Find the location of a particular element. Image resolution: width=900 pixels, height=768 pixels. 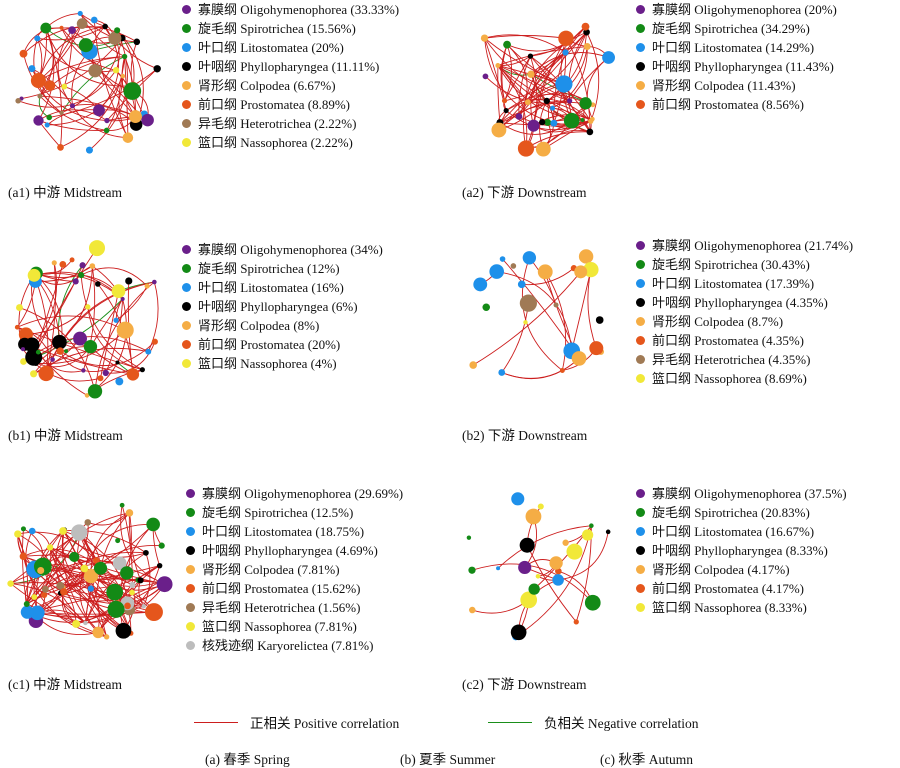

legend-item: 叶口纲 Litostomatea (14.29%) is located at coordinates (736, 47).